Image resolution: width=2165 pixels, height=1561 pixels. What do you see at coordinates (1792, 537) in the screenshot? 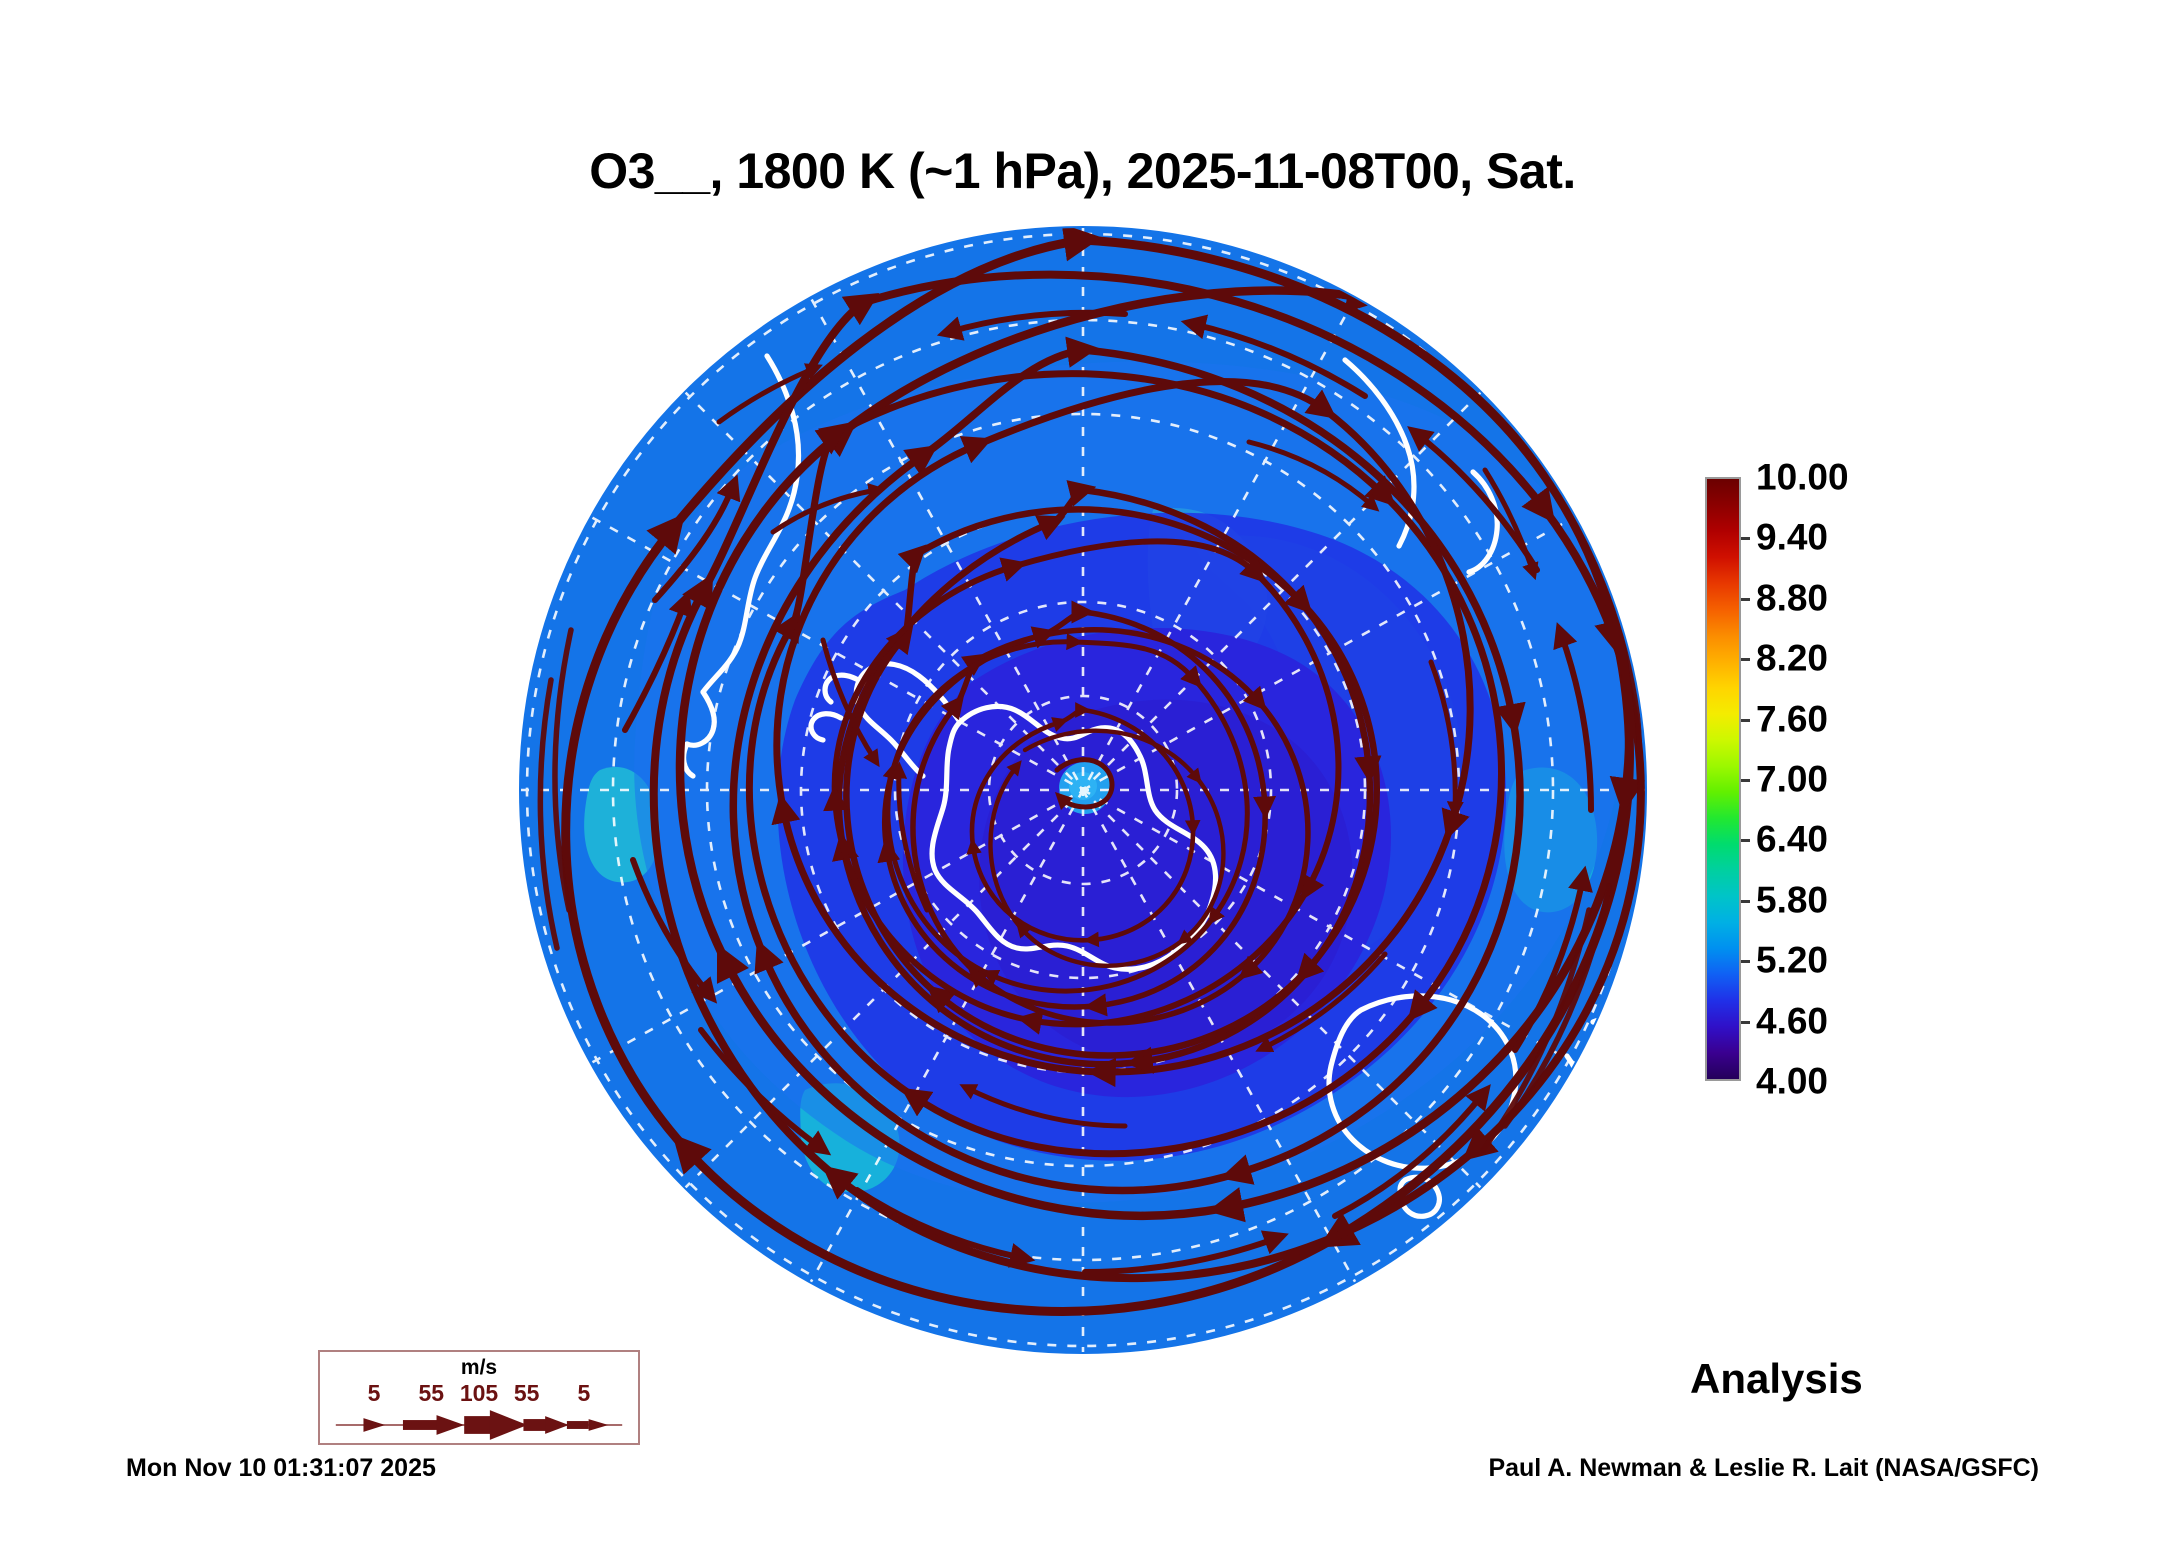
I see `colorbar-tick-label: 9.40` at bounding box center [1792, 537].